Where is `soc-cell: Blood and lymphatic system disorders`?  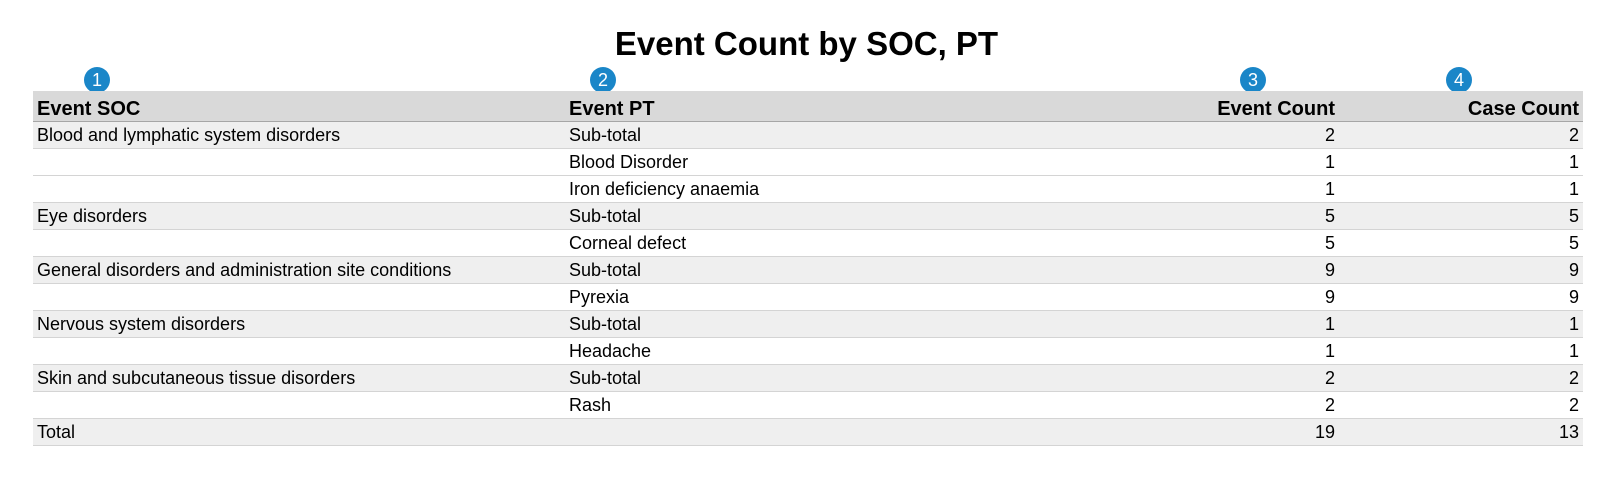 soc-cell: Blood and lymphatic system disorders is located at coordinates (299, 135).